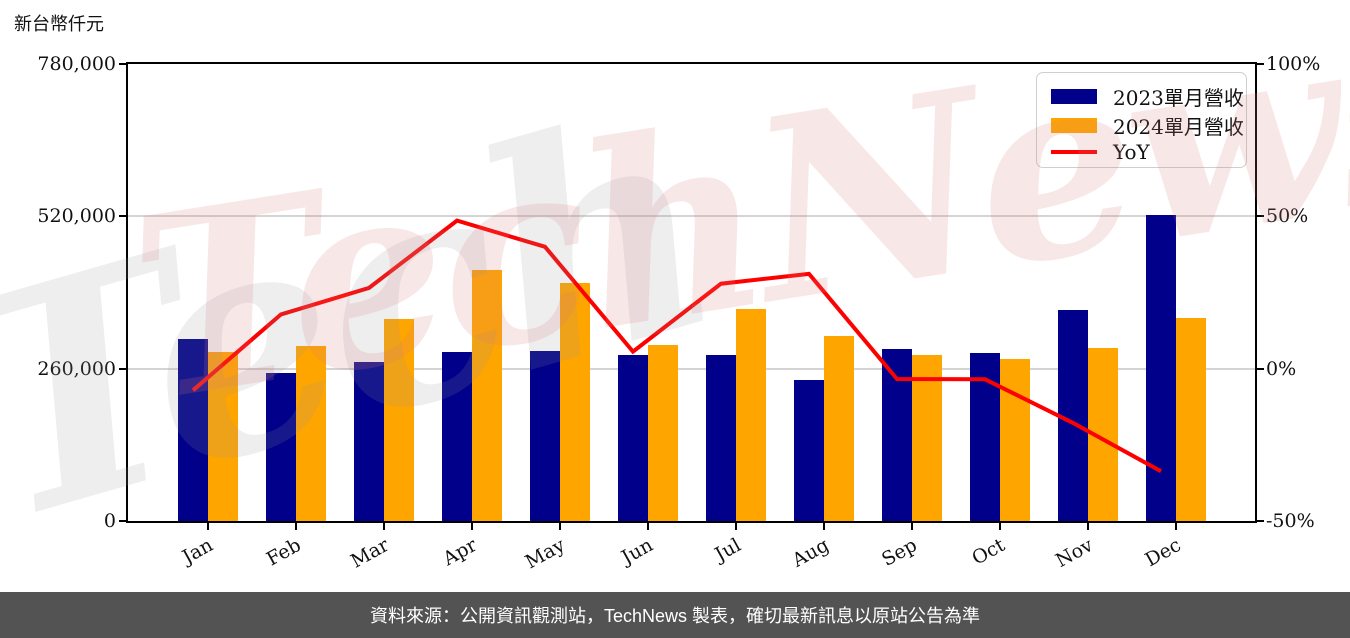 This screenshot has width=1350, height=638. I want to click on x-axis-label-Feb: Feb, so click(283, 552).